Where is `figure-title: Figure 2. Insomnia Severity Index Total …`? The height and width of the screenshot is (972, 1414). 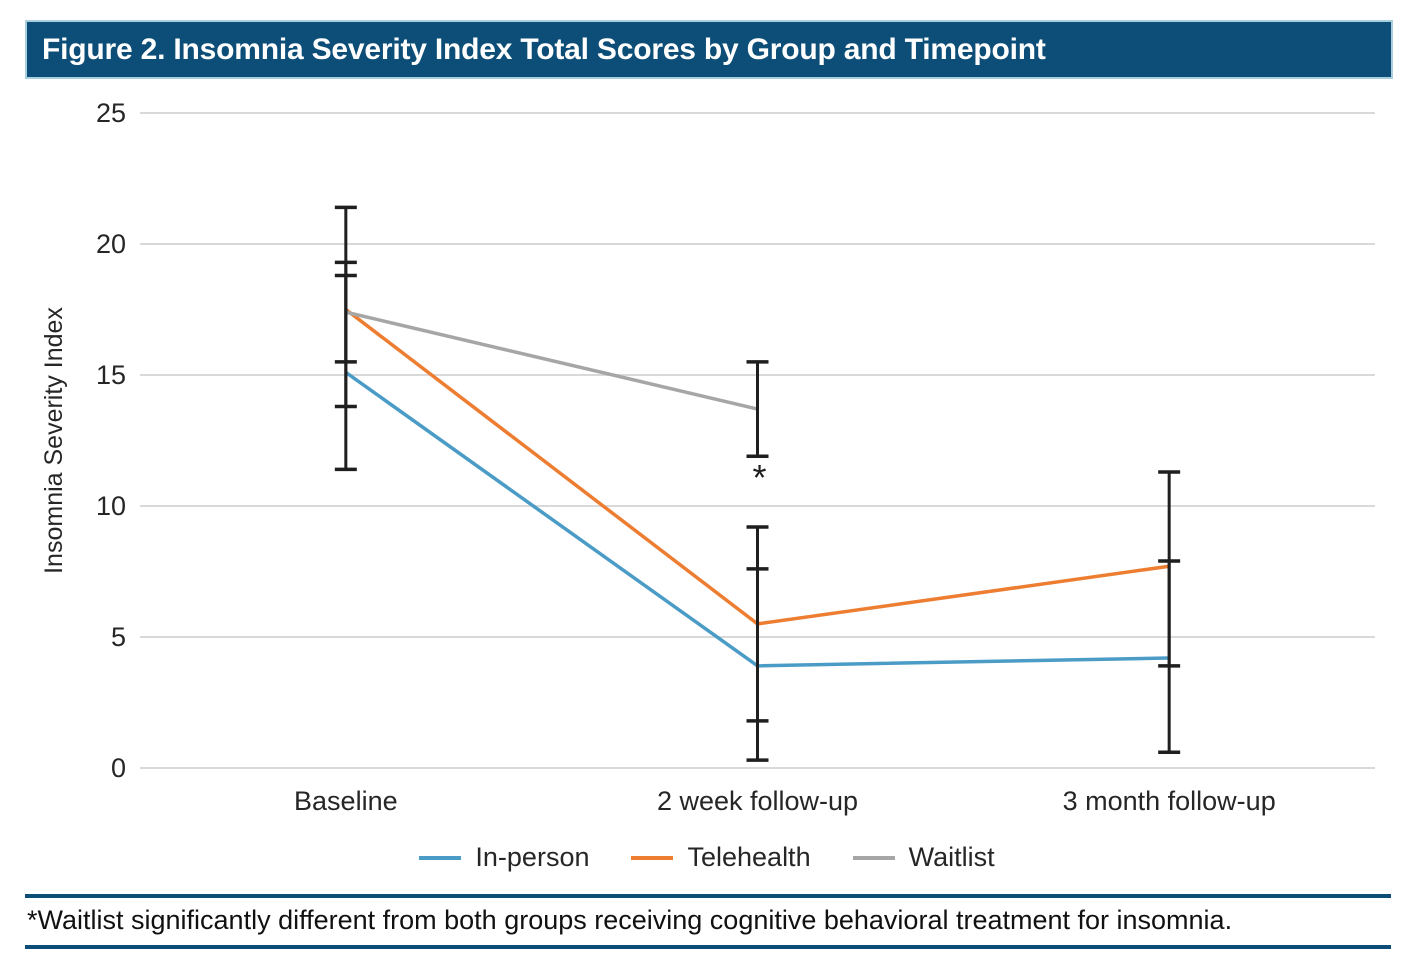
figure-title: Figure 2. Insomnia Severity Index Total … is located at coordinates (544, 49).